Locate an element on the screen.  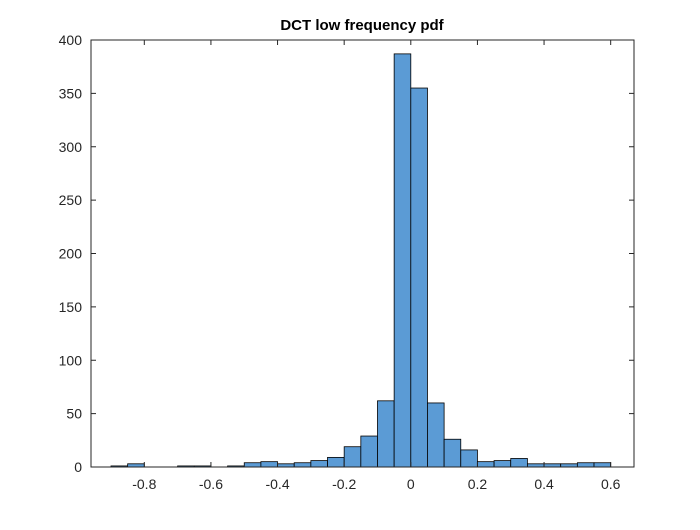
x-tick-label: -0.6 is located at coordinates (211, 484).